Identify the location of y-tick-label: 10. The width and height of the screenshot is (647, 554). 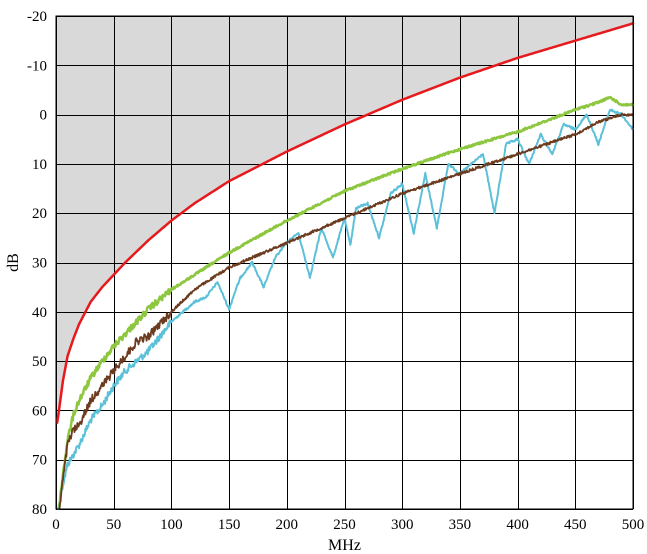
(39, 165).